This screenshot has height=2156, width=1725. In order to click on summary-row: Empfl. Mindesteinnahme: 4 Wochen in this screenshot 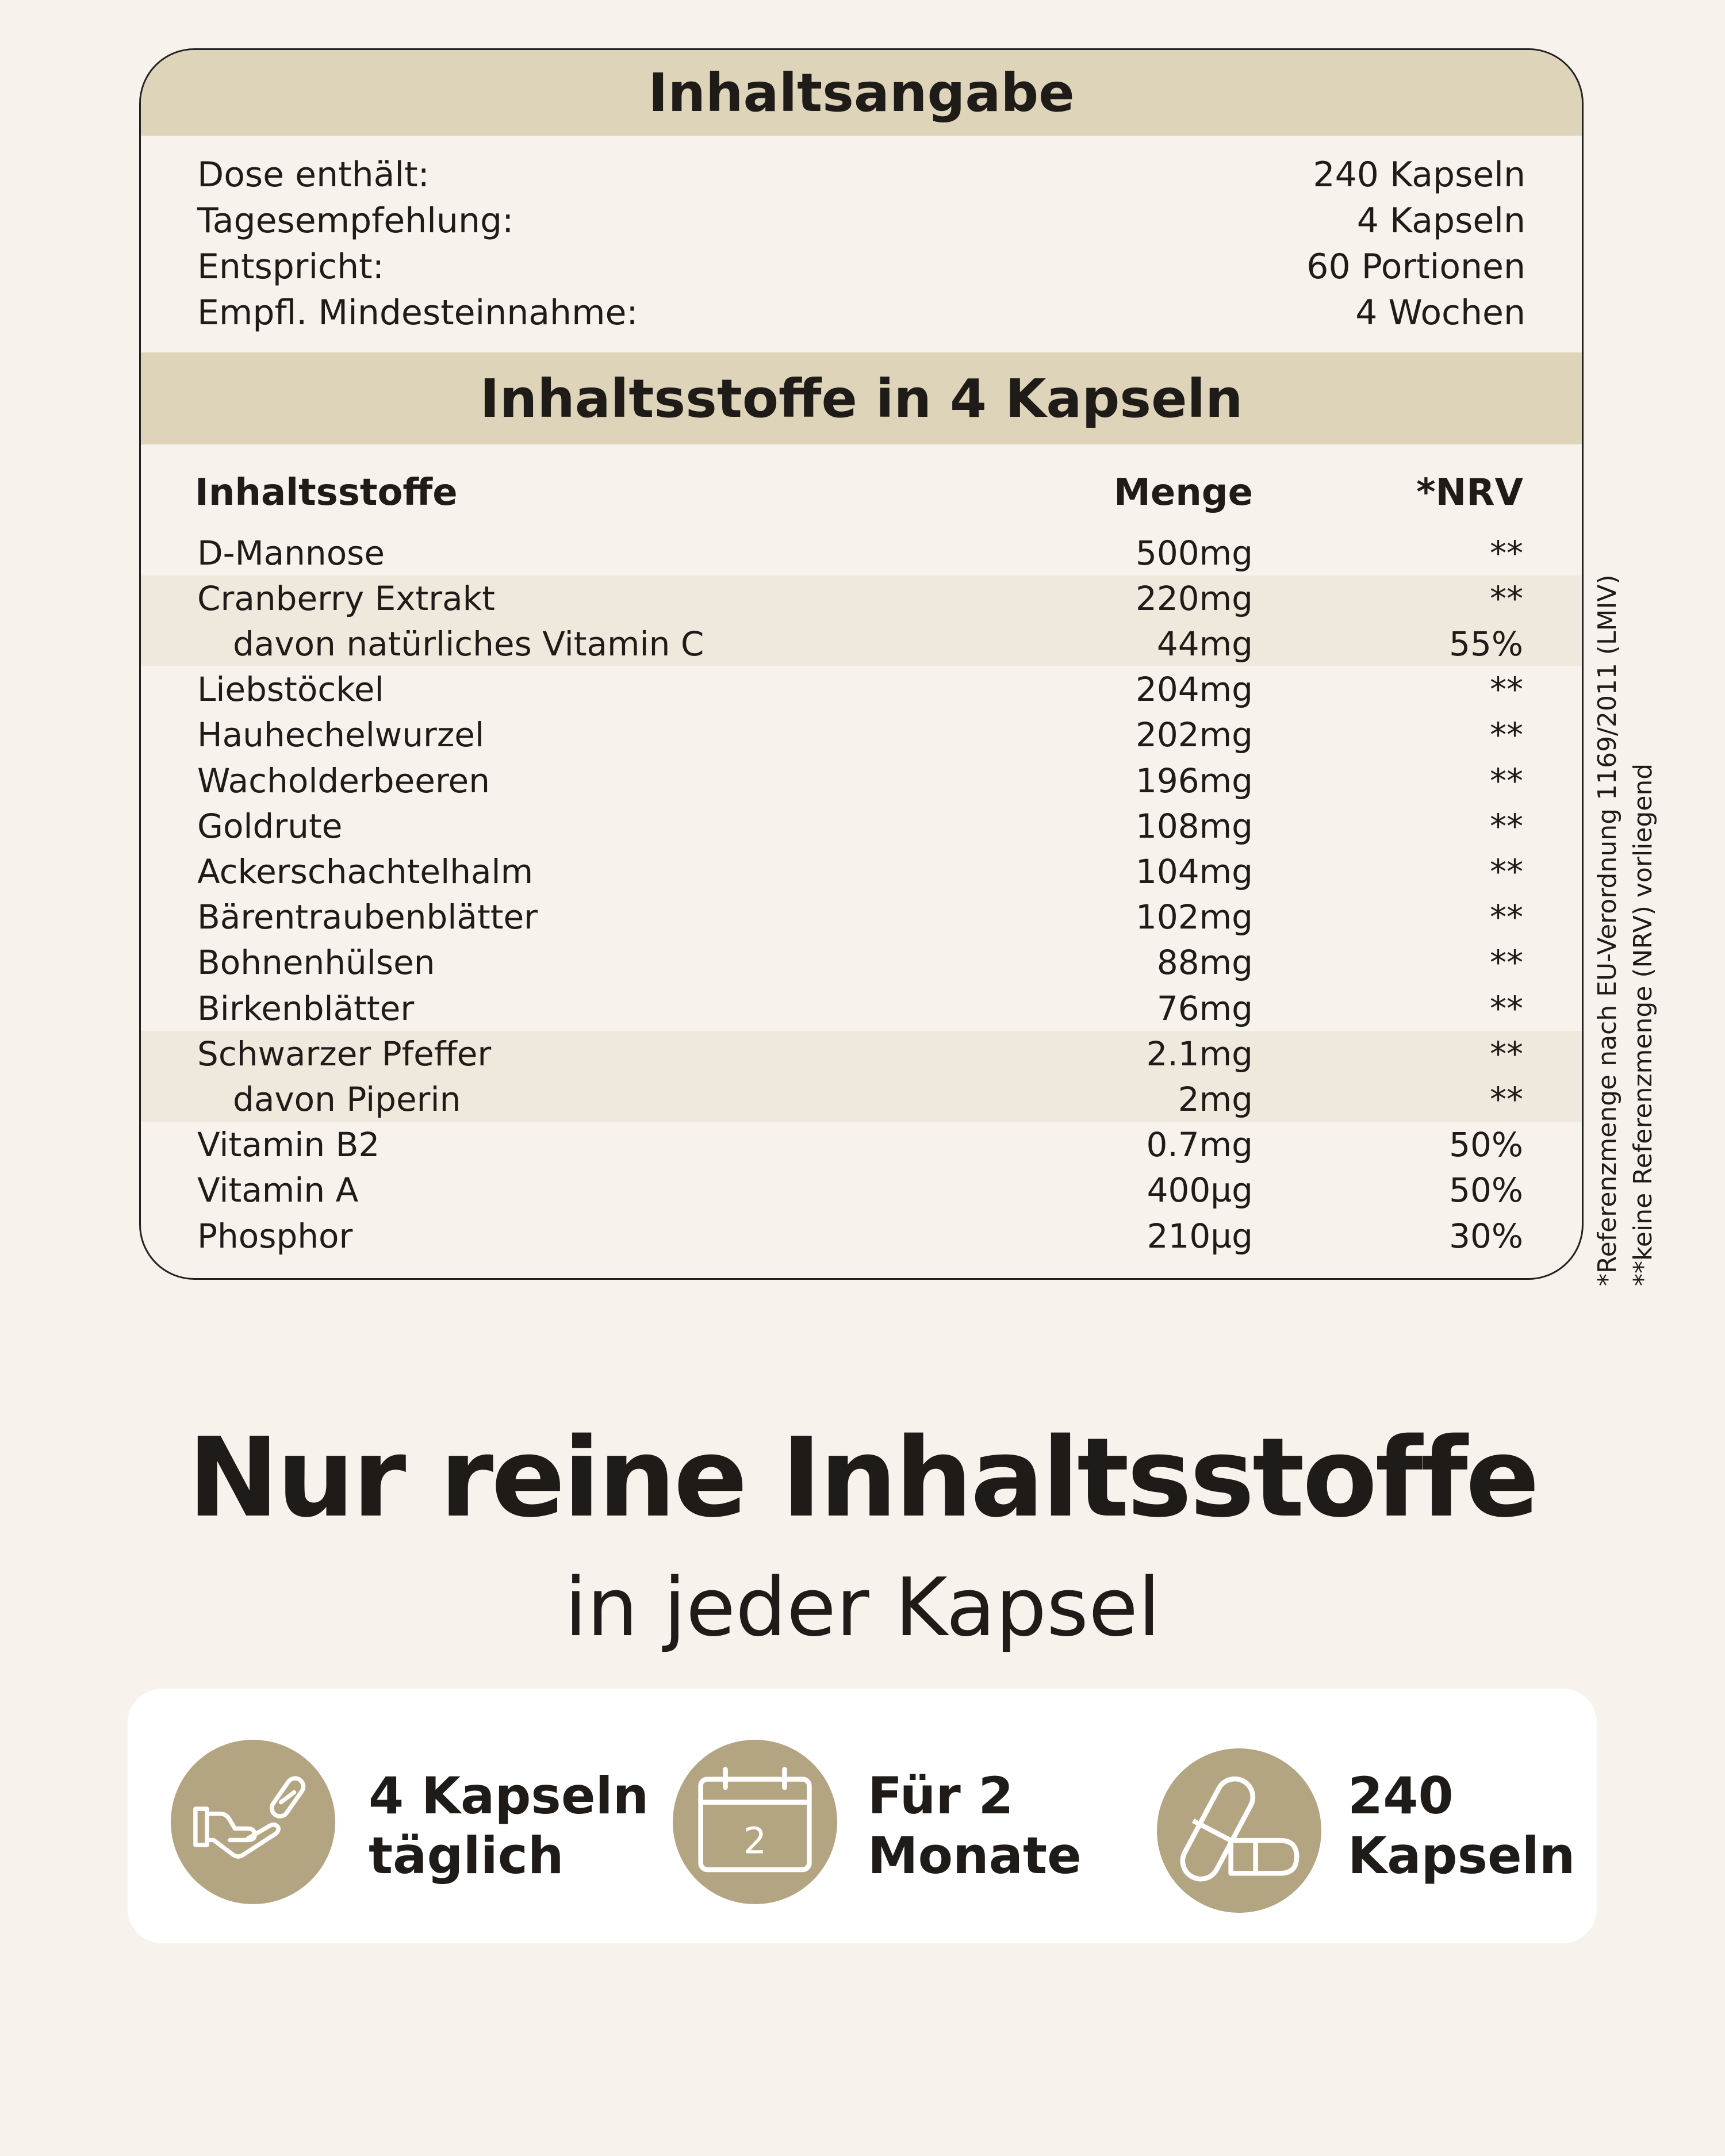, I will do `click(861, 313)`.